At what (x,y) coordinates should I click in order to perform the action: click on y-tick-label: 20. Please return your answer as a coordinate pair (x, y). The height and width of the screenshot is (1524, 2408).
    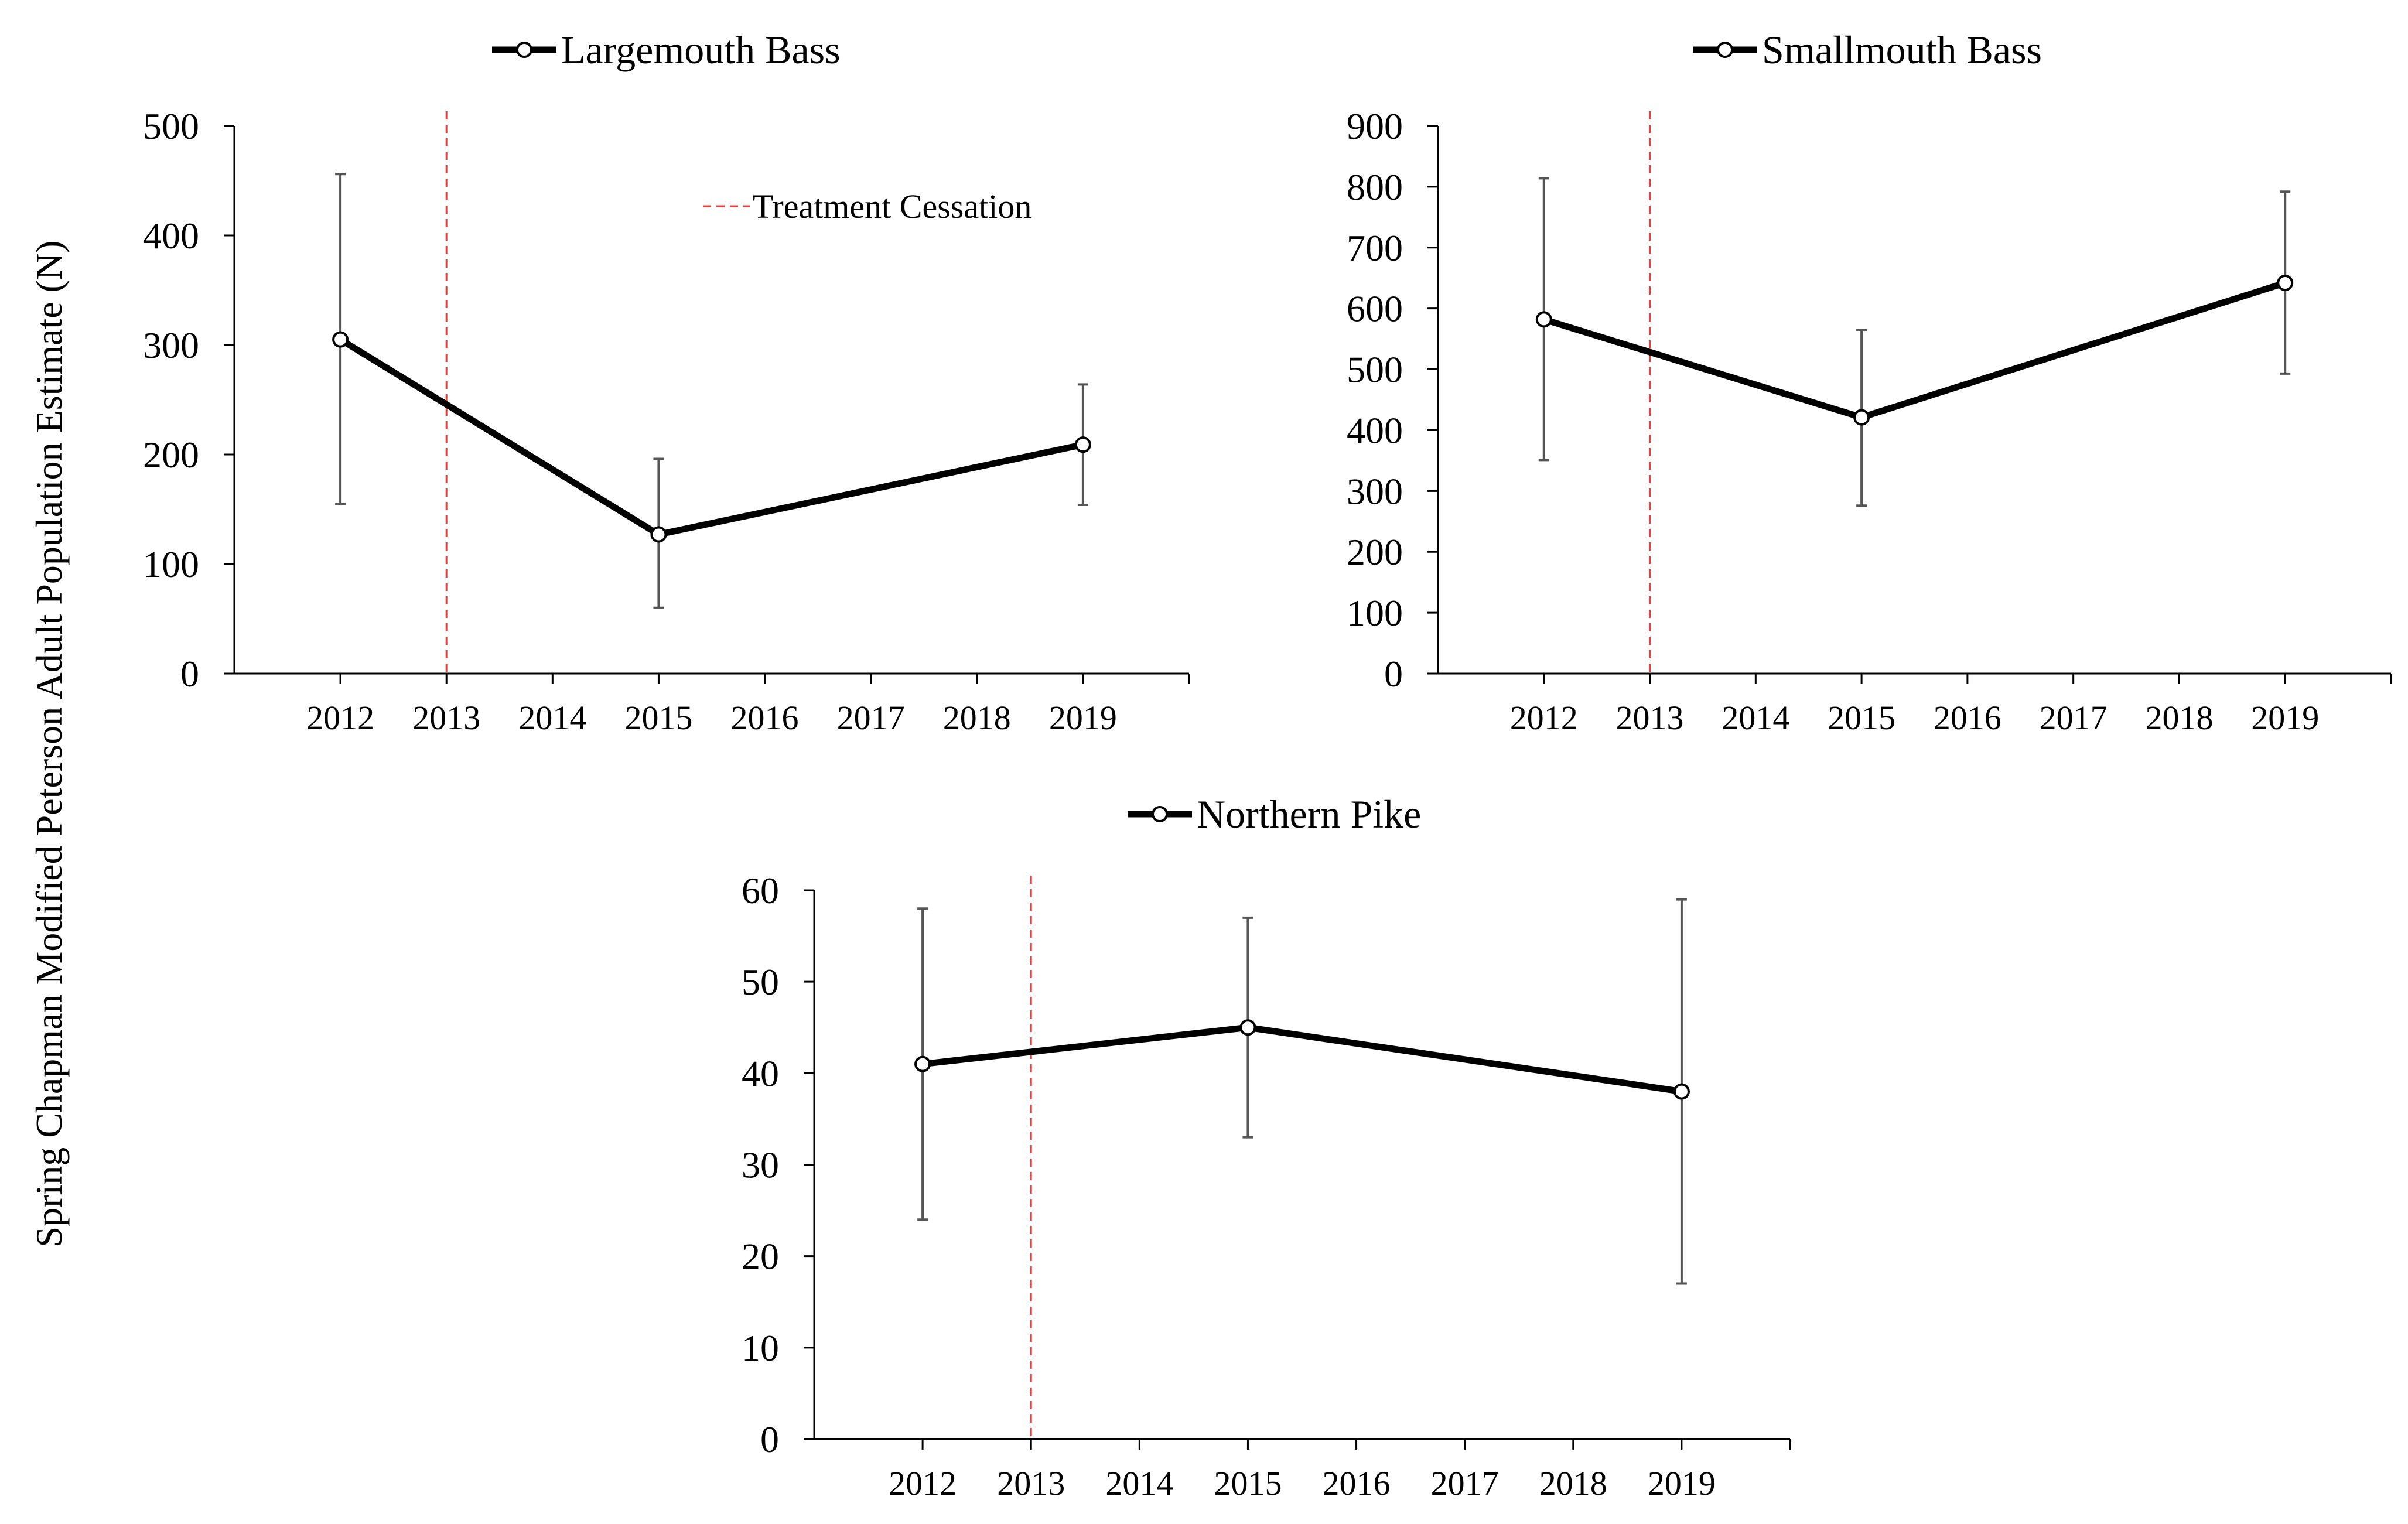
    Looking at the image, I should click on (761, 1256).